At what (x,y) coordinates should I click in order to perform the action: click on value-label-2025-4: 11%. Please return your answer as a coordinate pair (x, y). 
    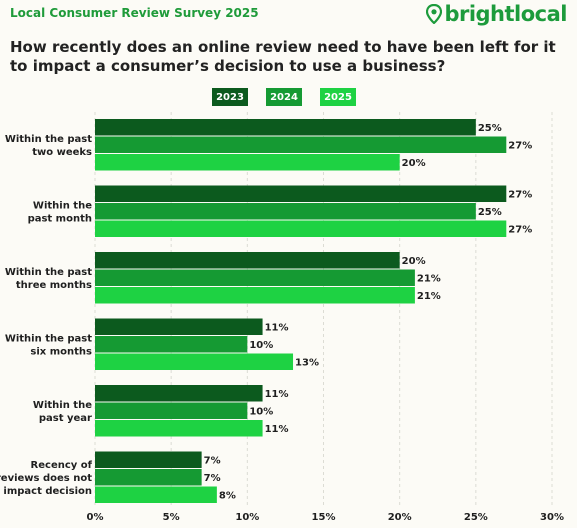
    Looking at the image, I should click on (277, 429).